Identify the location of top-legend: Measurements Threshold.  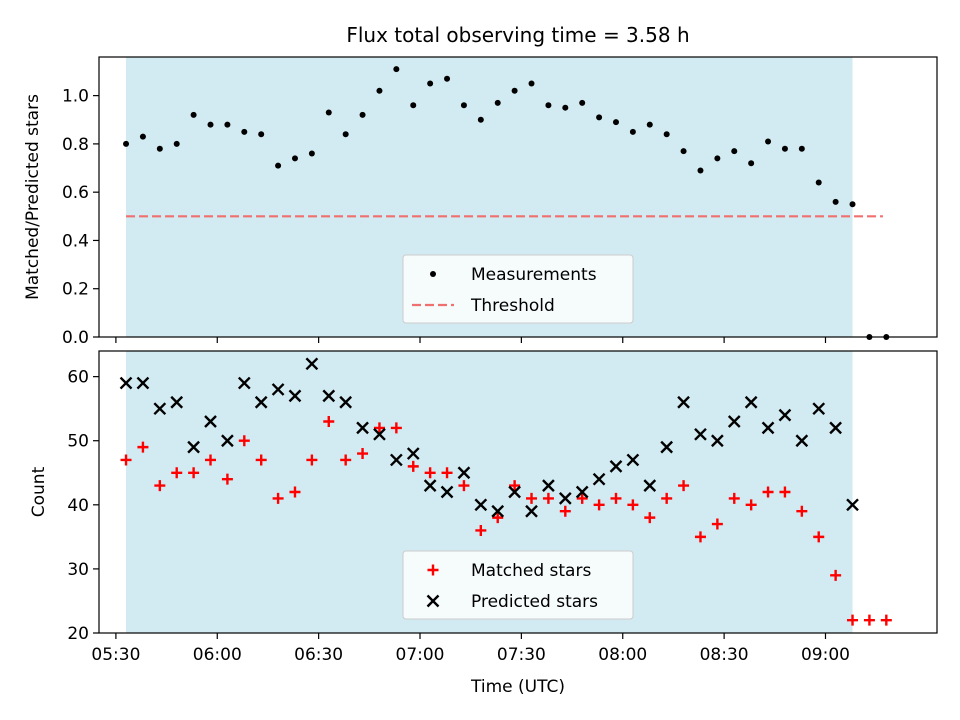
(518, 289).